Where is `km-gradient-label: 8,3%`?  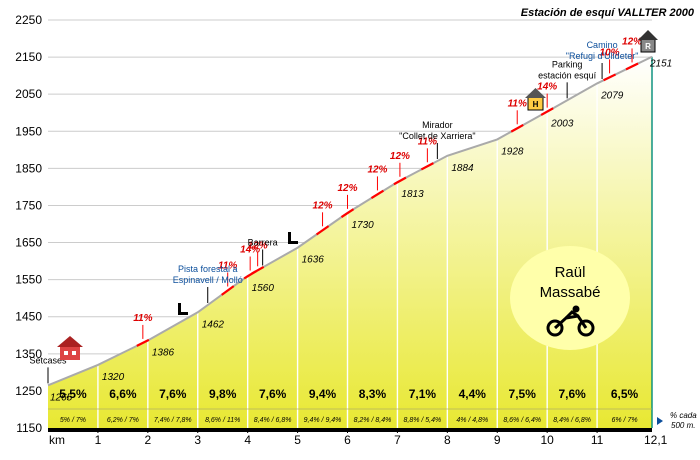 km-gradient-label: 8,3% is located at coordinates (373, 394).